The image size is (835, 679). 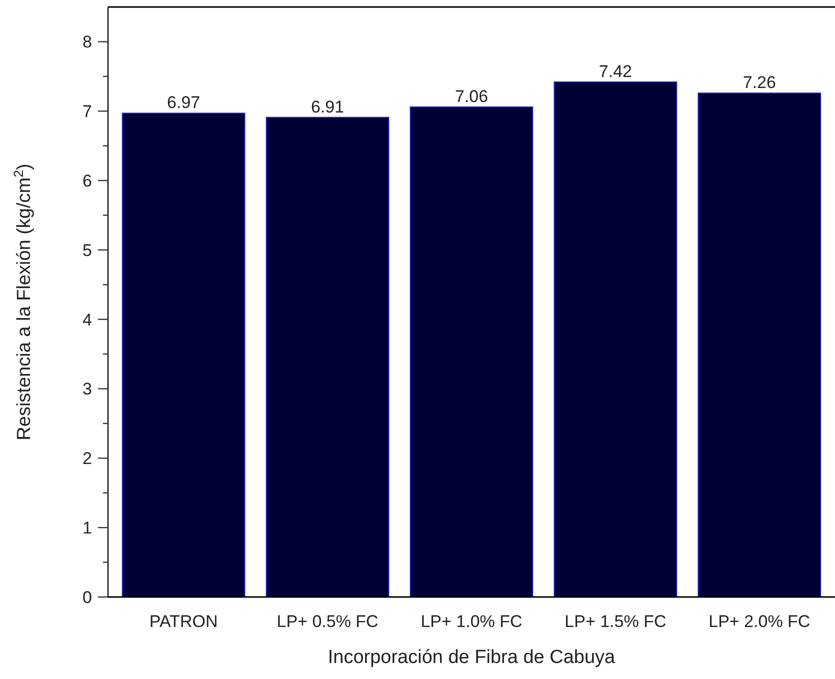 I want to click on x-tick-label: LP+ 1.5% FC, so click(x=615, y=621).